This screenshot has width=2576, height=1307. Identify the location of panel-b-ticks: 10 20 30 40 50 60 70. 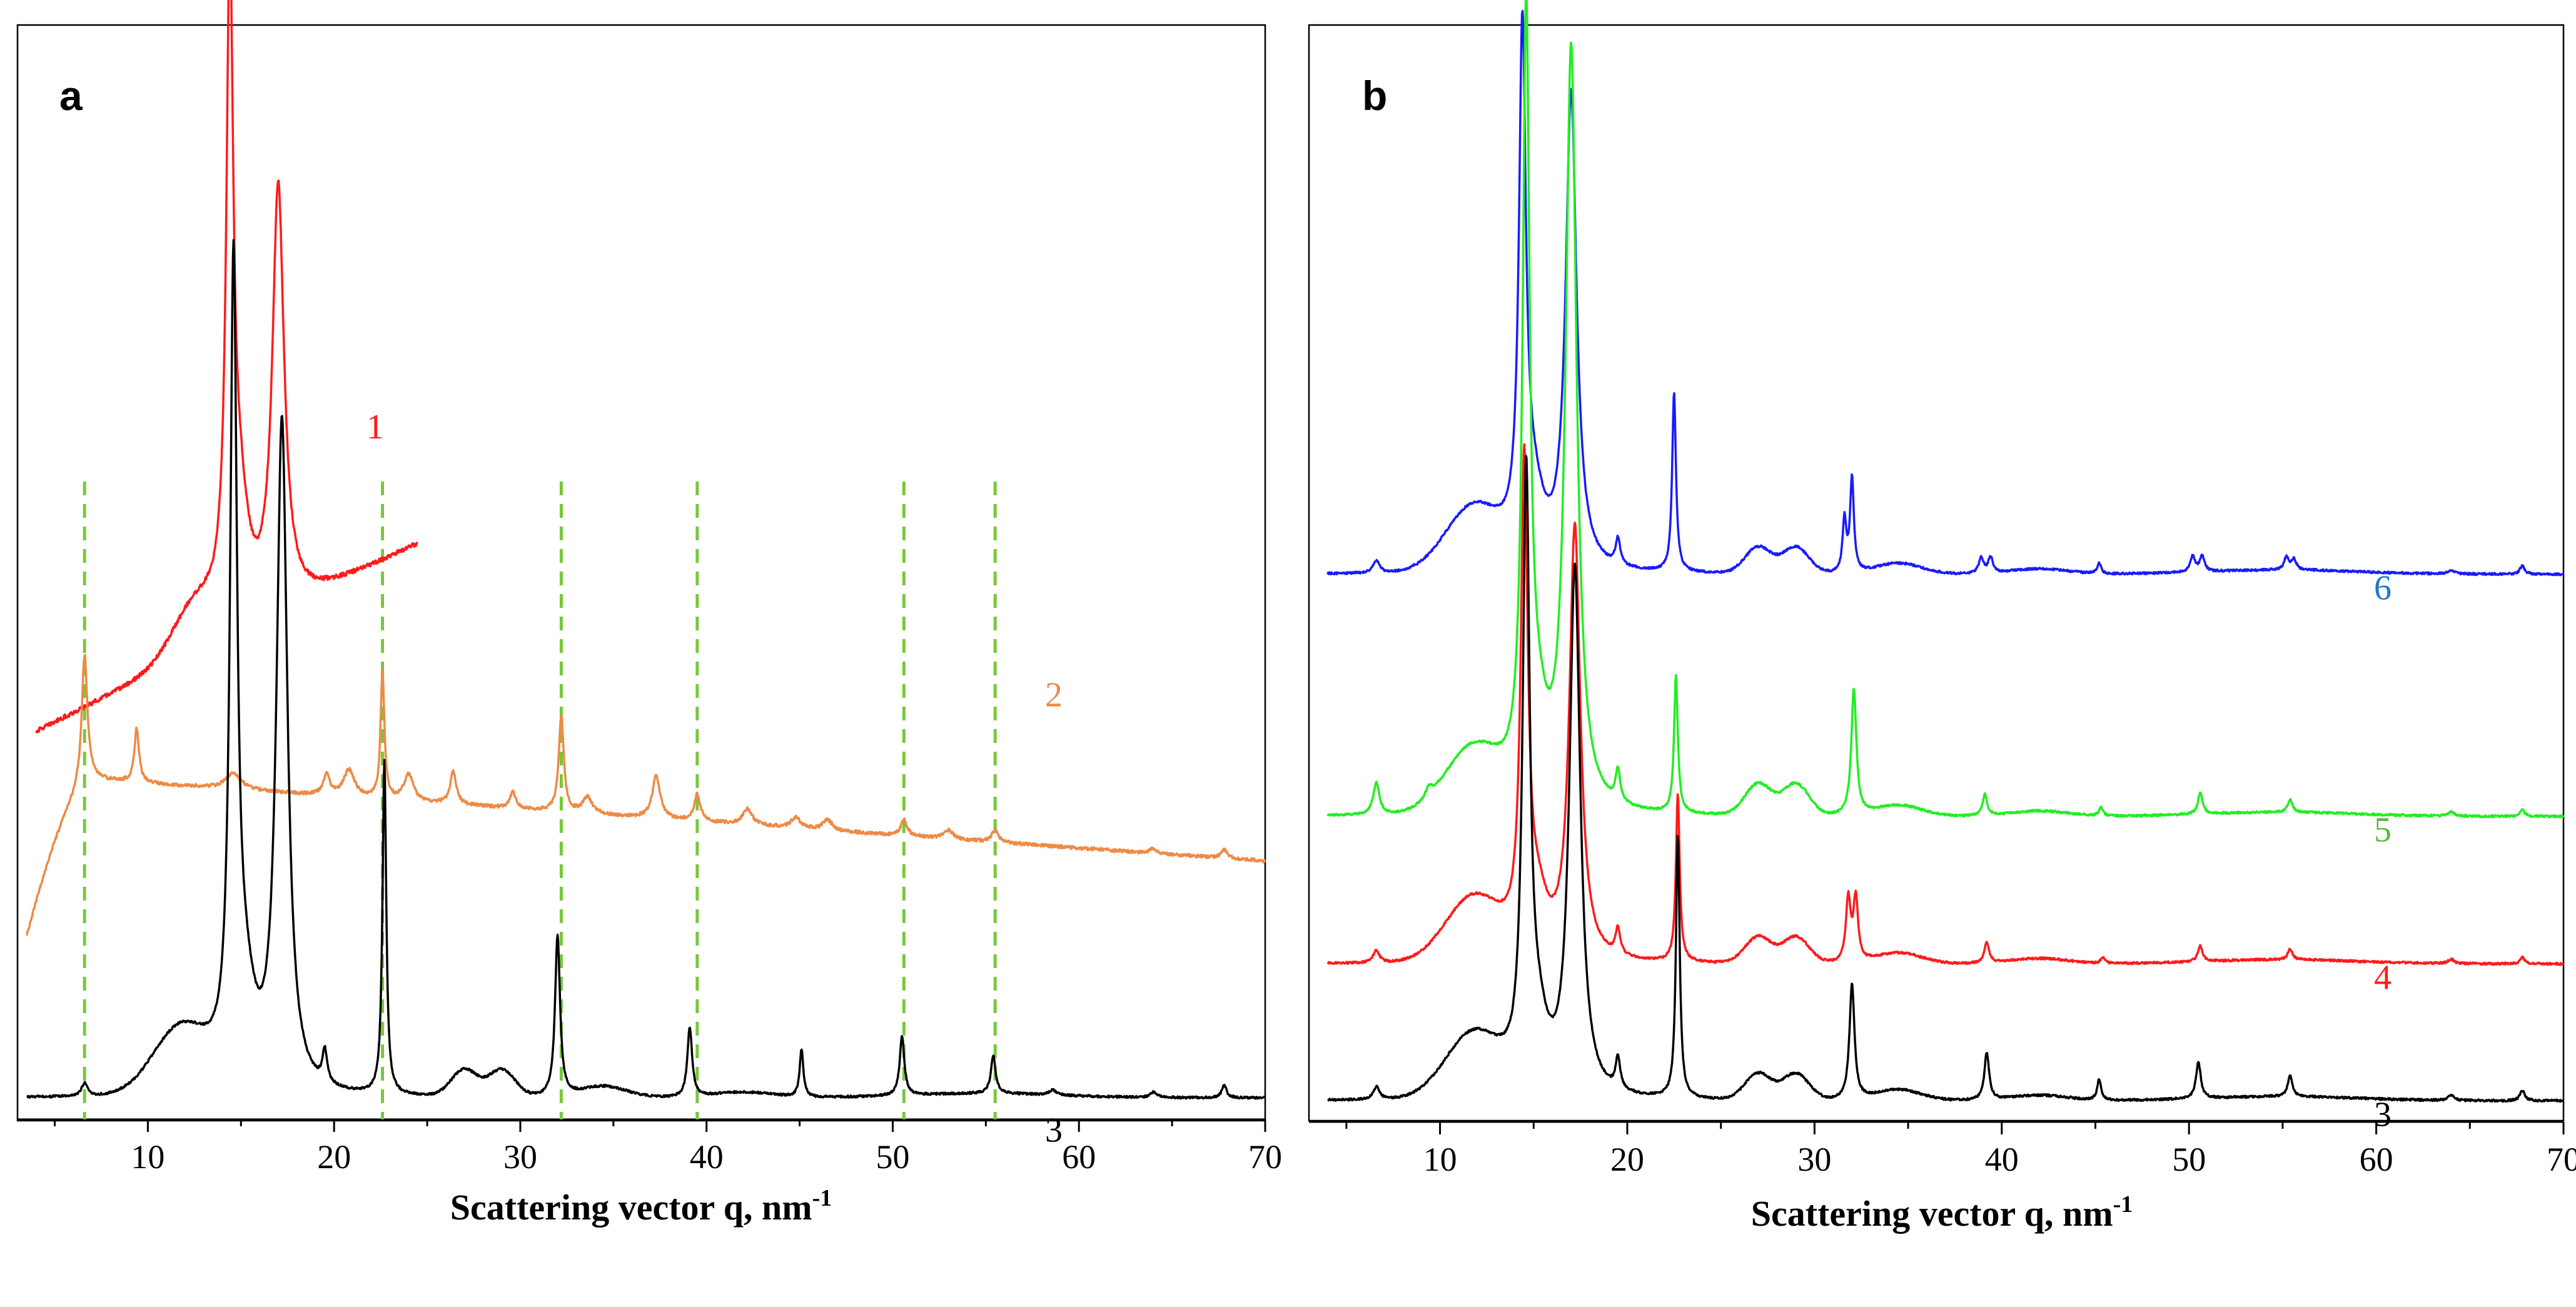
(1961, 1150).